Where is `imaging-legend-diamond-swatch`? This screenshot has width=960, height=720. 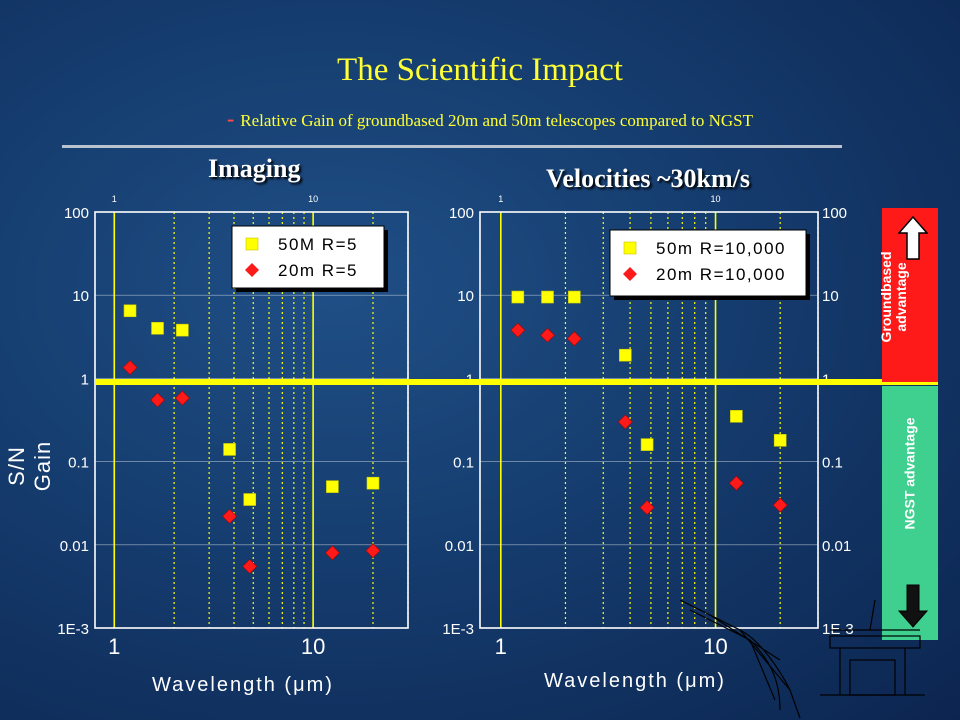
imaging-legend-diamond-swatch is located at coordinates (252, 270).